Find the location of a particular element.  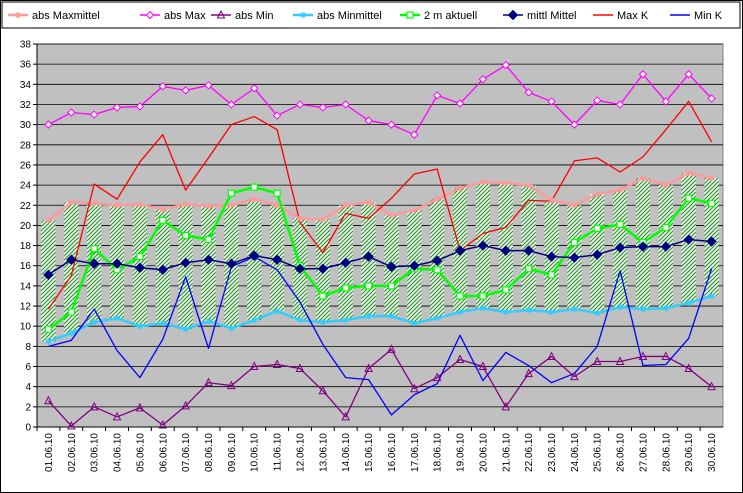

x-tick-label: 26.06.10 is located at coordinates (621, 452).